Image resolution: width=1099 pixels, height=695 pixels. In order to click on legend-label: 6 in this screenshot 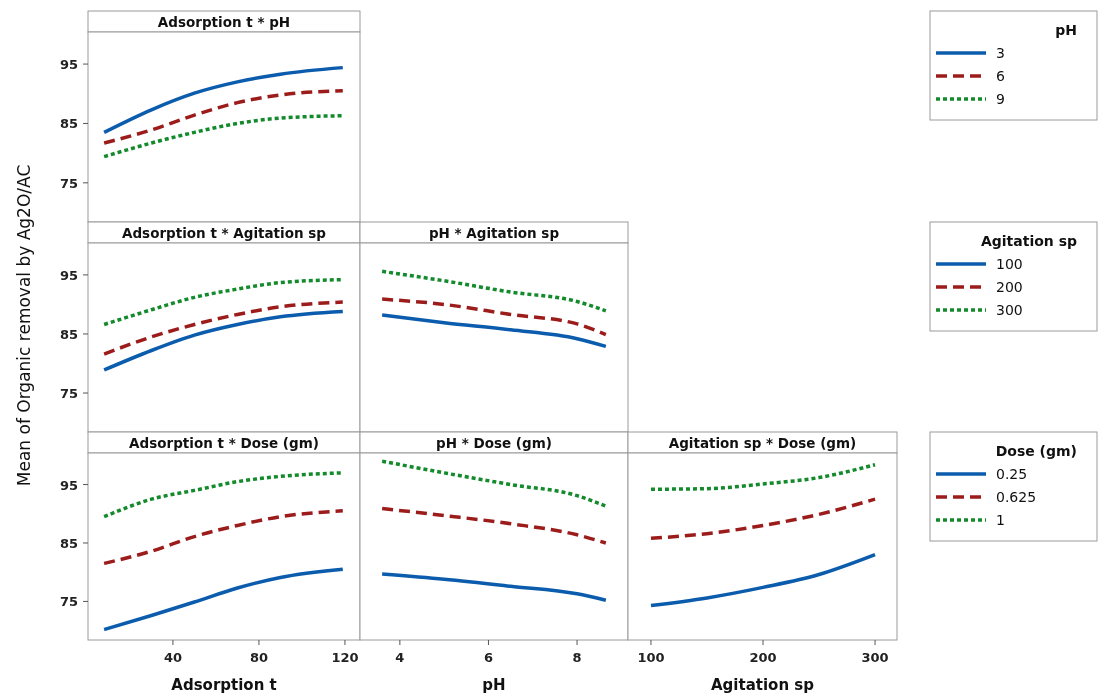, I will do `click(1000, 76)`.